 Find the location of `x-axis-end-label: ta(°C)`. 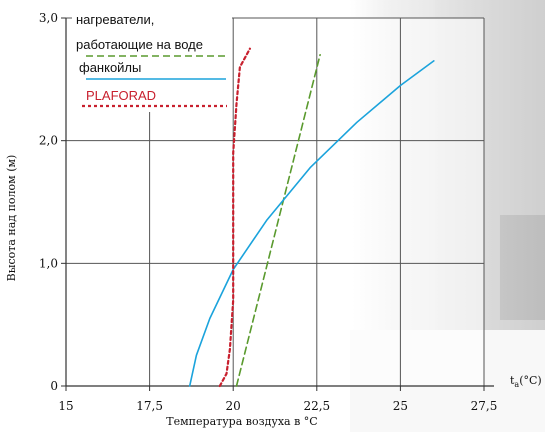

x-axis-end-label: ta(°C) is located at coordinates (526, 381).